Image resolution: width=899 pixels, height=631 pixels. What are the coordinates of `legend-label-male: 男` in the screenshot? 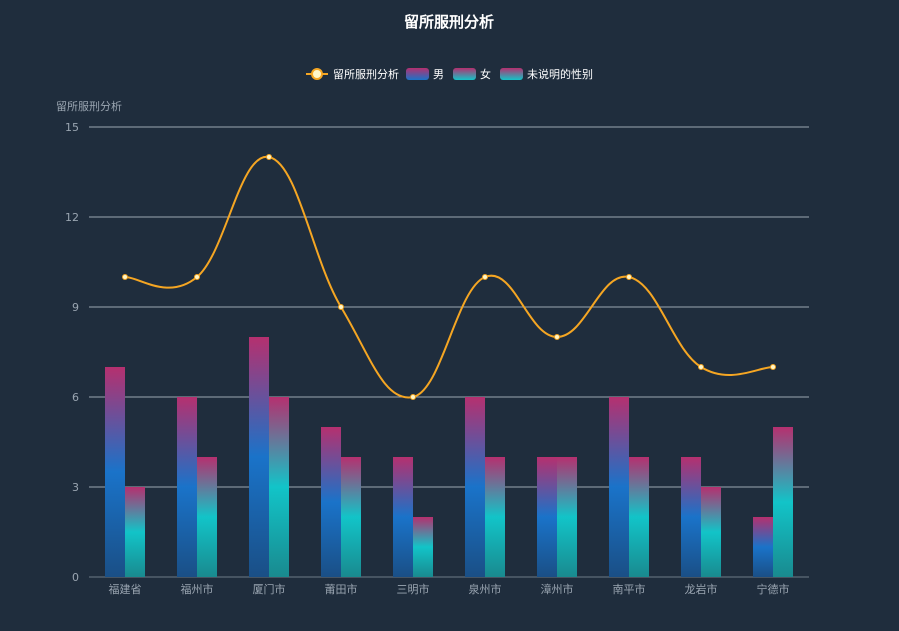 It's located at (438, 74).